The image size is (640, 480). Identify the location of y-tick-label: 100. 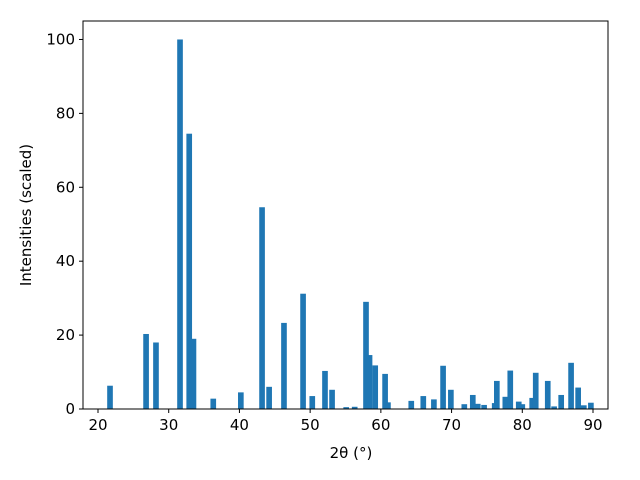
(60, 39).